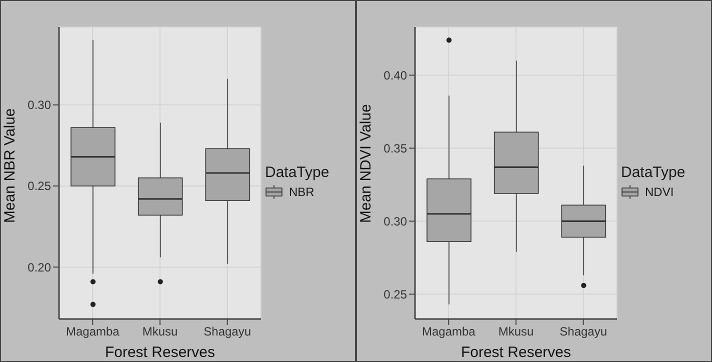 The height and width of the screenshot is (362, 712). I want to click on y-axis-title: Mean NBR Value, so click(9, 165).